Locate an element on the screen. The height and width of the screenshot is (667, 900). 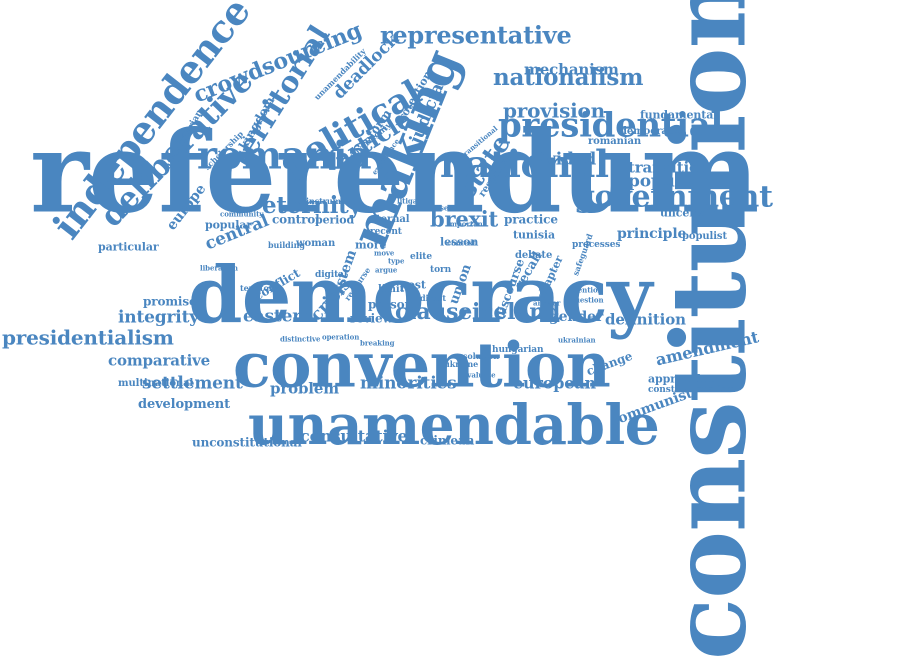
word-context: context is located at coordinates (461, 243).